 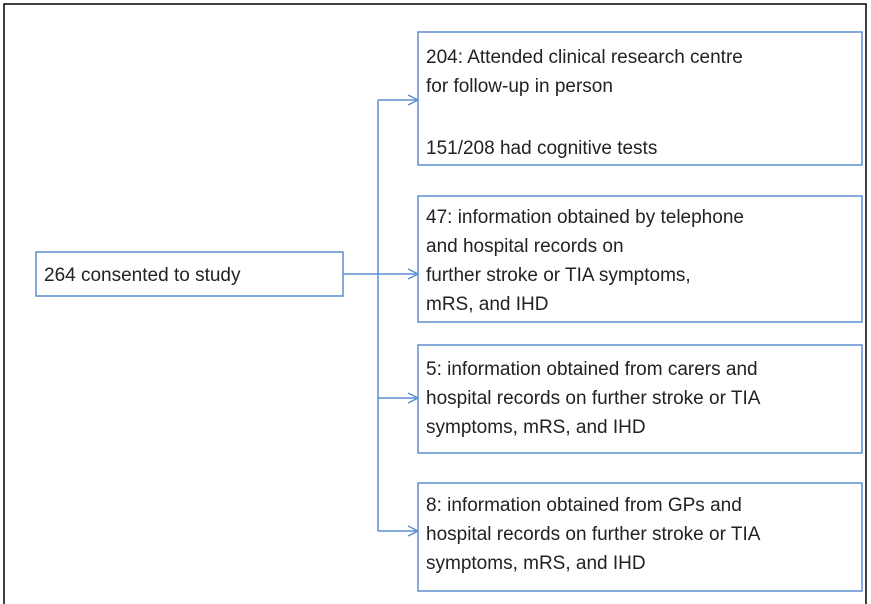 What do you see at coordinates (584, 505) in the screenshot?
I see `node-text: 8: information obtained from GPs and` at bounding box center [584, 505].